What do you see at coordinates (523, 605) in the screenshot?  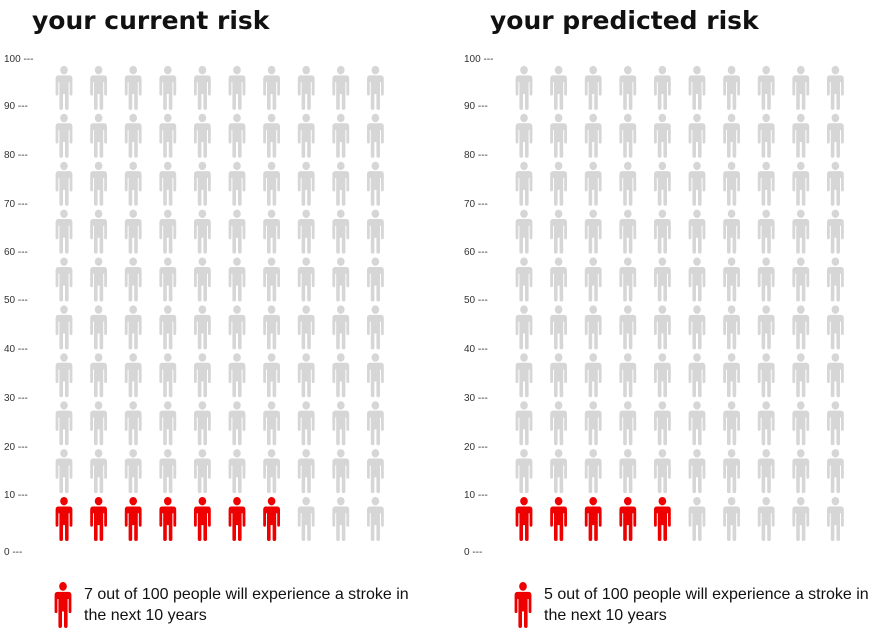 I see `person-icon` at bounding box center [523, 605].